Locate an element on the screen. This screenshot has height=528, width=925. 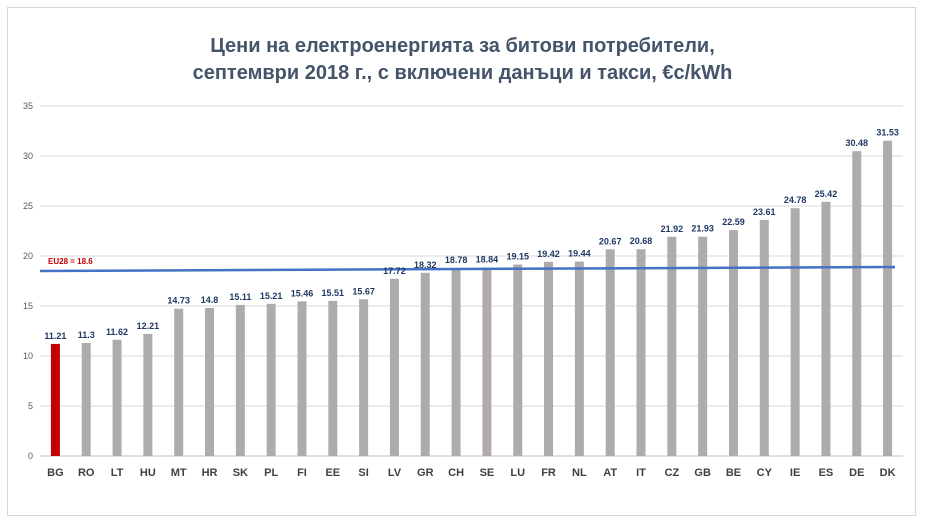
y-tick-label: 0 is located at coordinates (30, 456).